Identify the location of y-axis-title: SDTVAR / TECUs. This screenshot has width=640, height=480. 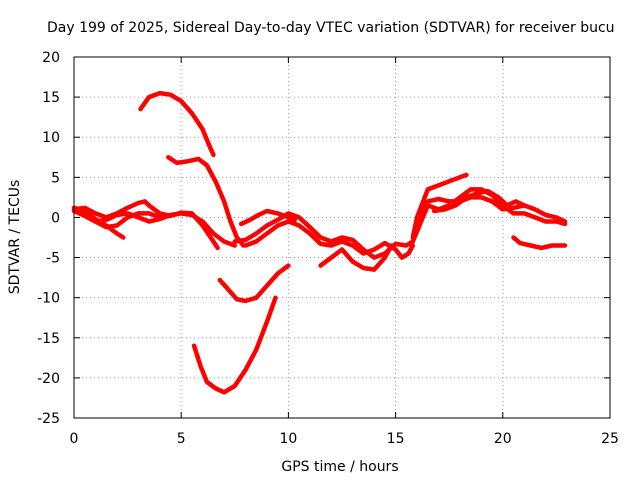
(15, 237).